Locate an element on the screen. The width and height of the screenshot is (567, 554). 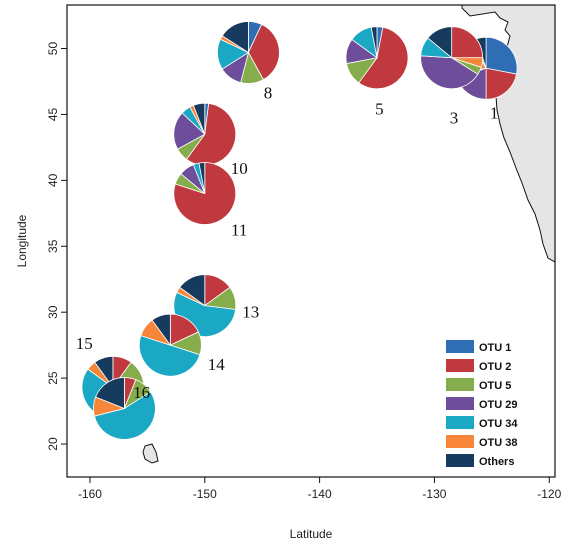
legend: OTU 1 OTU 2 OTU 5 OTU 29 OTU 34 OTU 38 Others is located at coordinates (482, 404).